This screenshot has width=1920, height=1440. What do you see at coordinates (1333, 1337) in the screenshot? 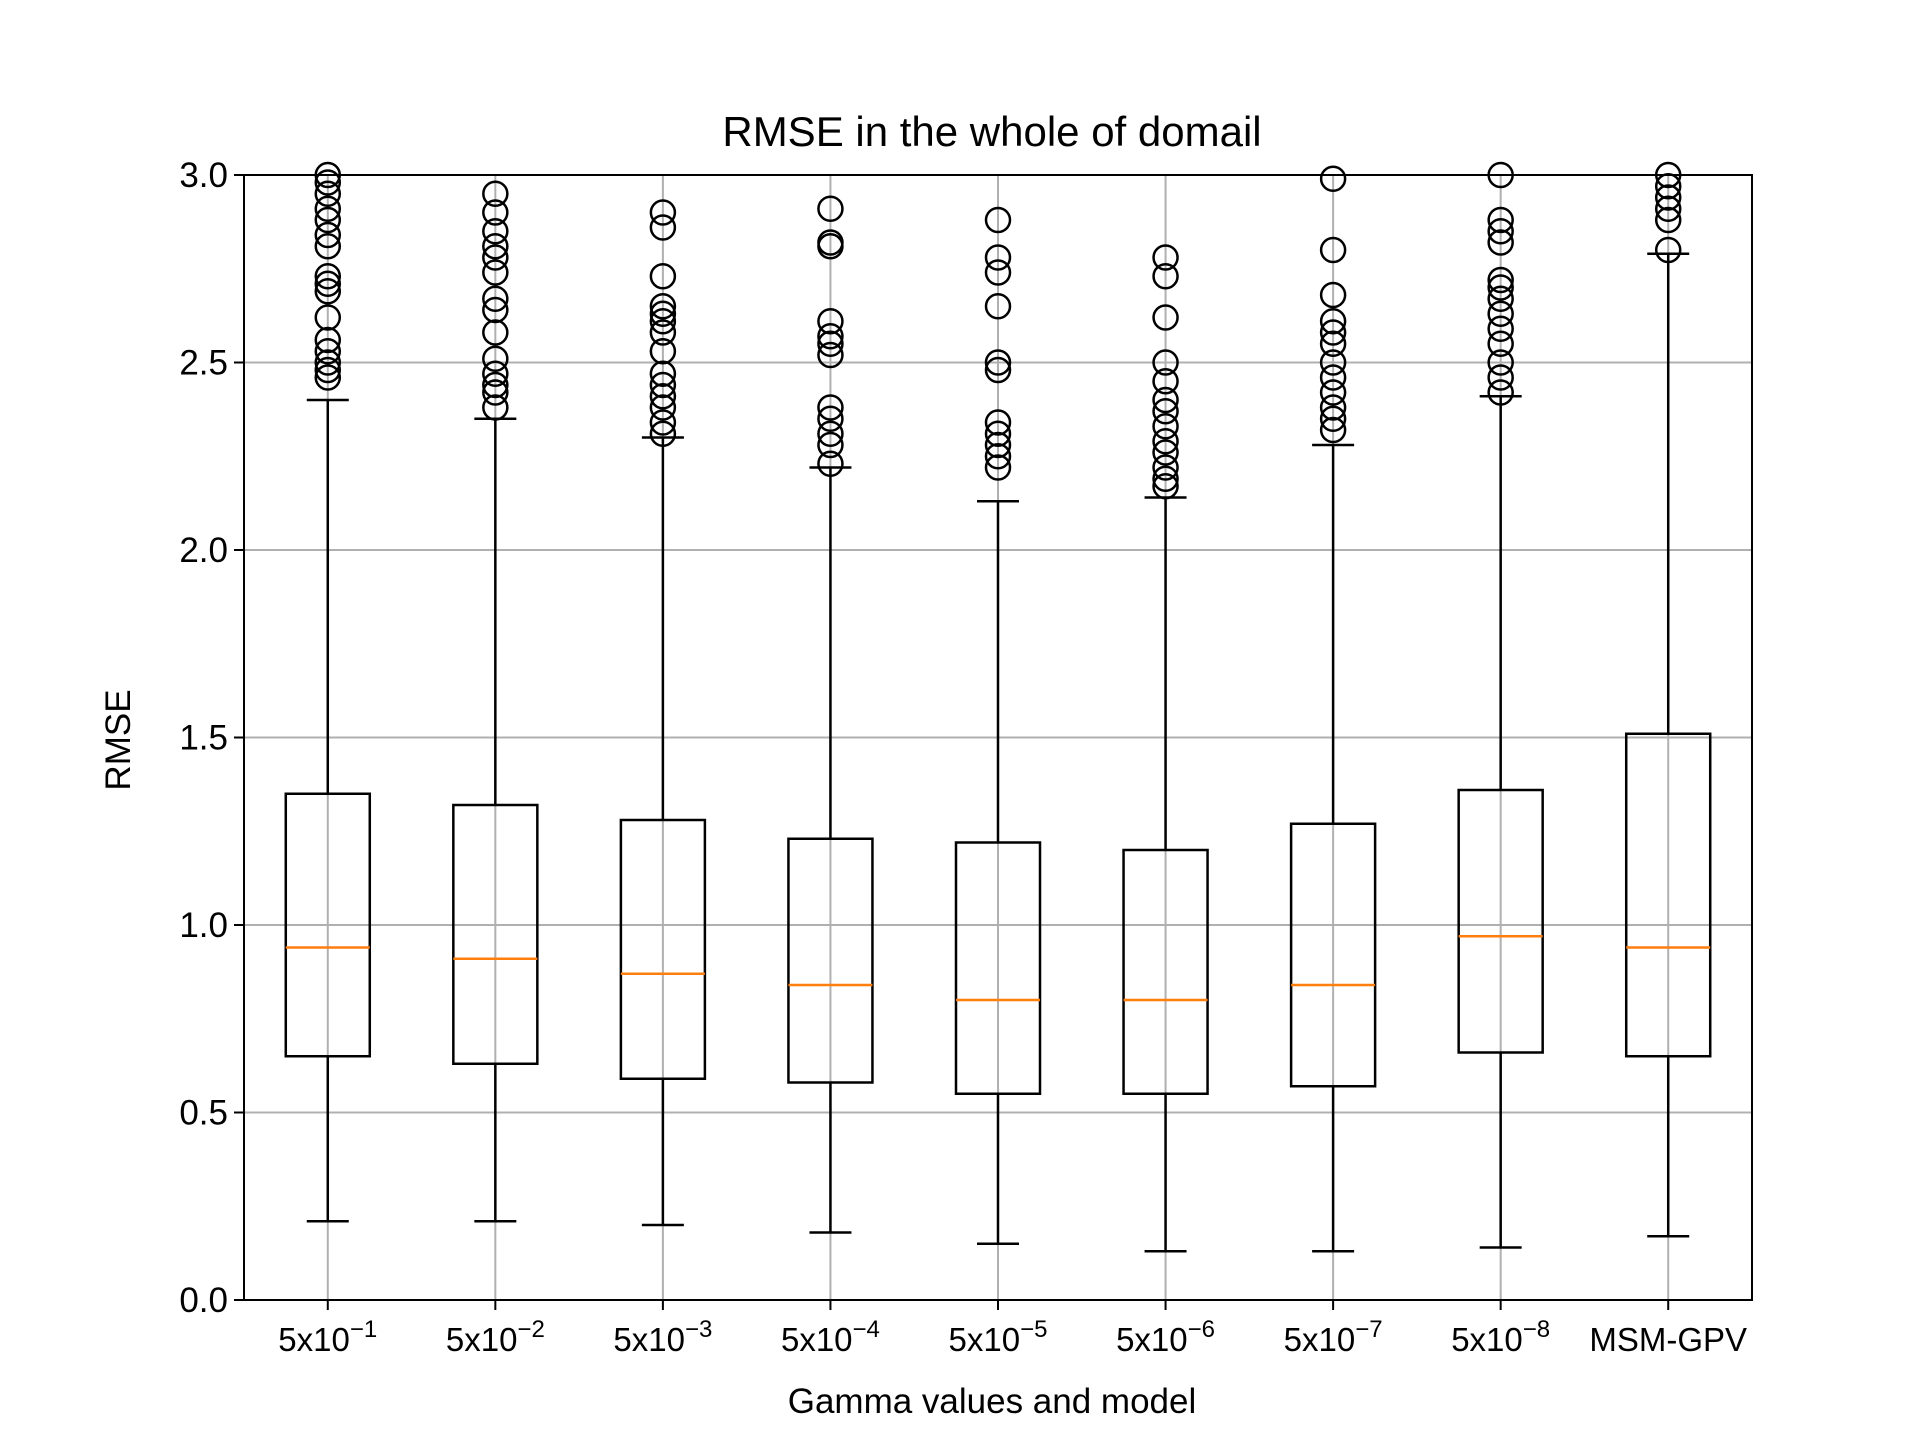
I see `x-tick-label: 5x10⁻⁷` at bounding box center [1333, 1337].